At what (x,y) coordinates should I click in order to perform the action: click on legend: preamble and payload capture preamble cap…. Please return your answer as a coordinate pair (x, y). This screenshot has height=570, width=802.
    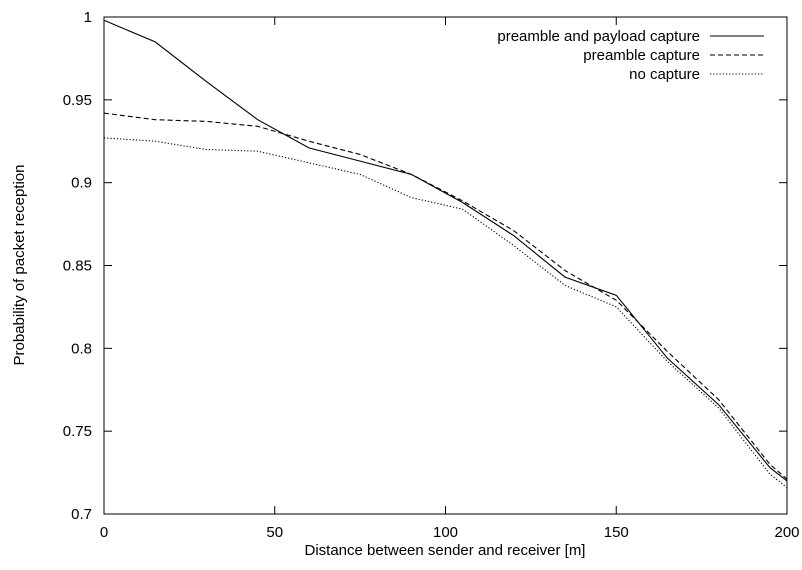
    Looking at the image, I should click on (630, 55).